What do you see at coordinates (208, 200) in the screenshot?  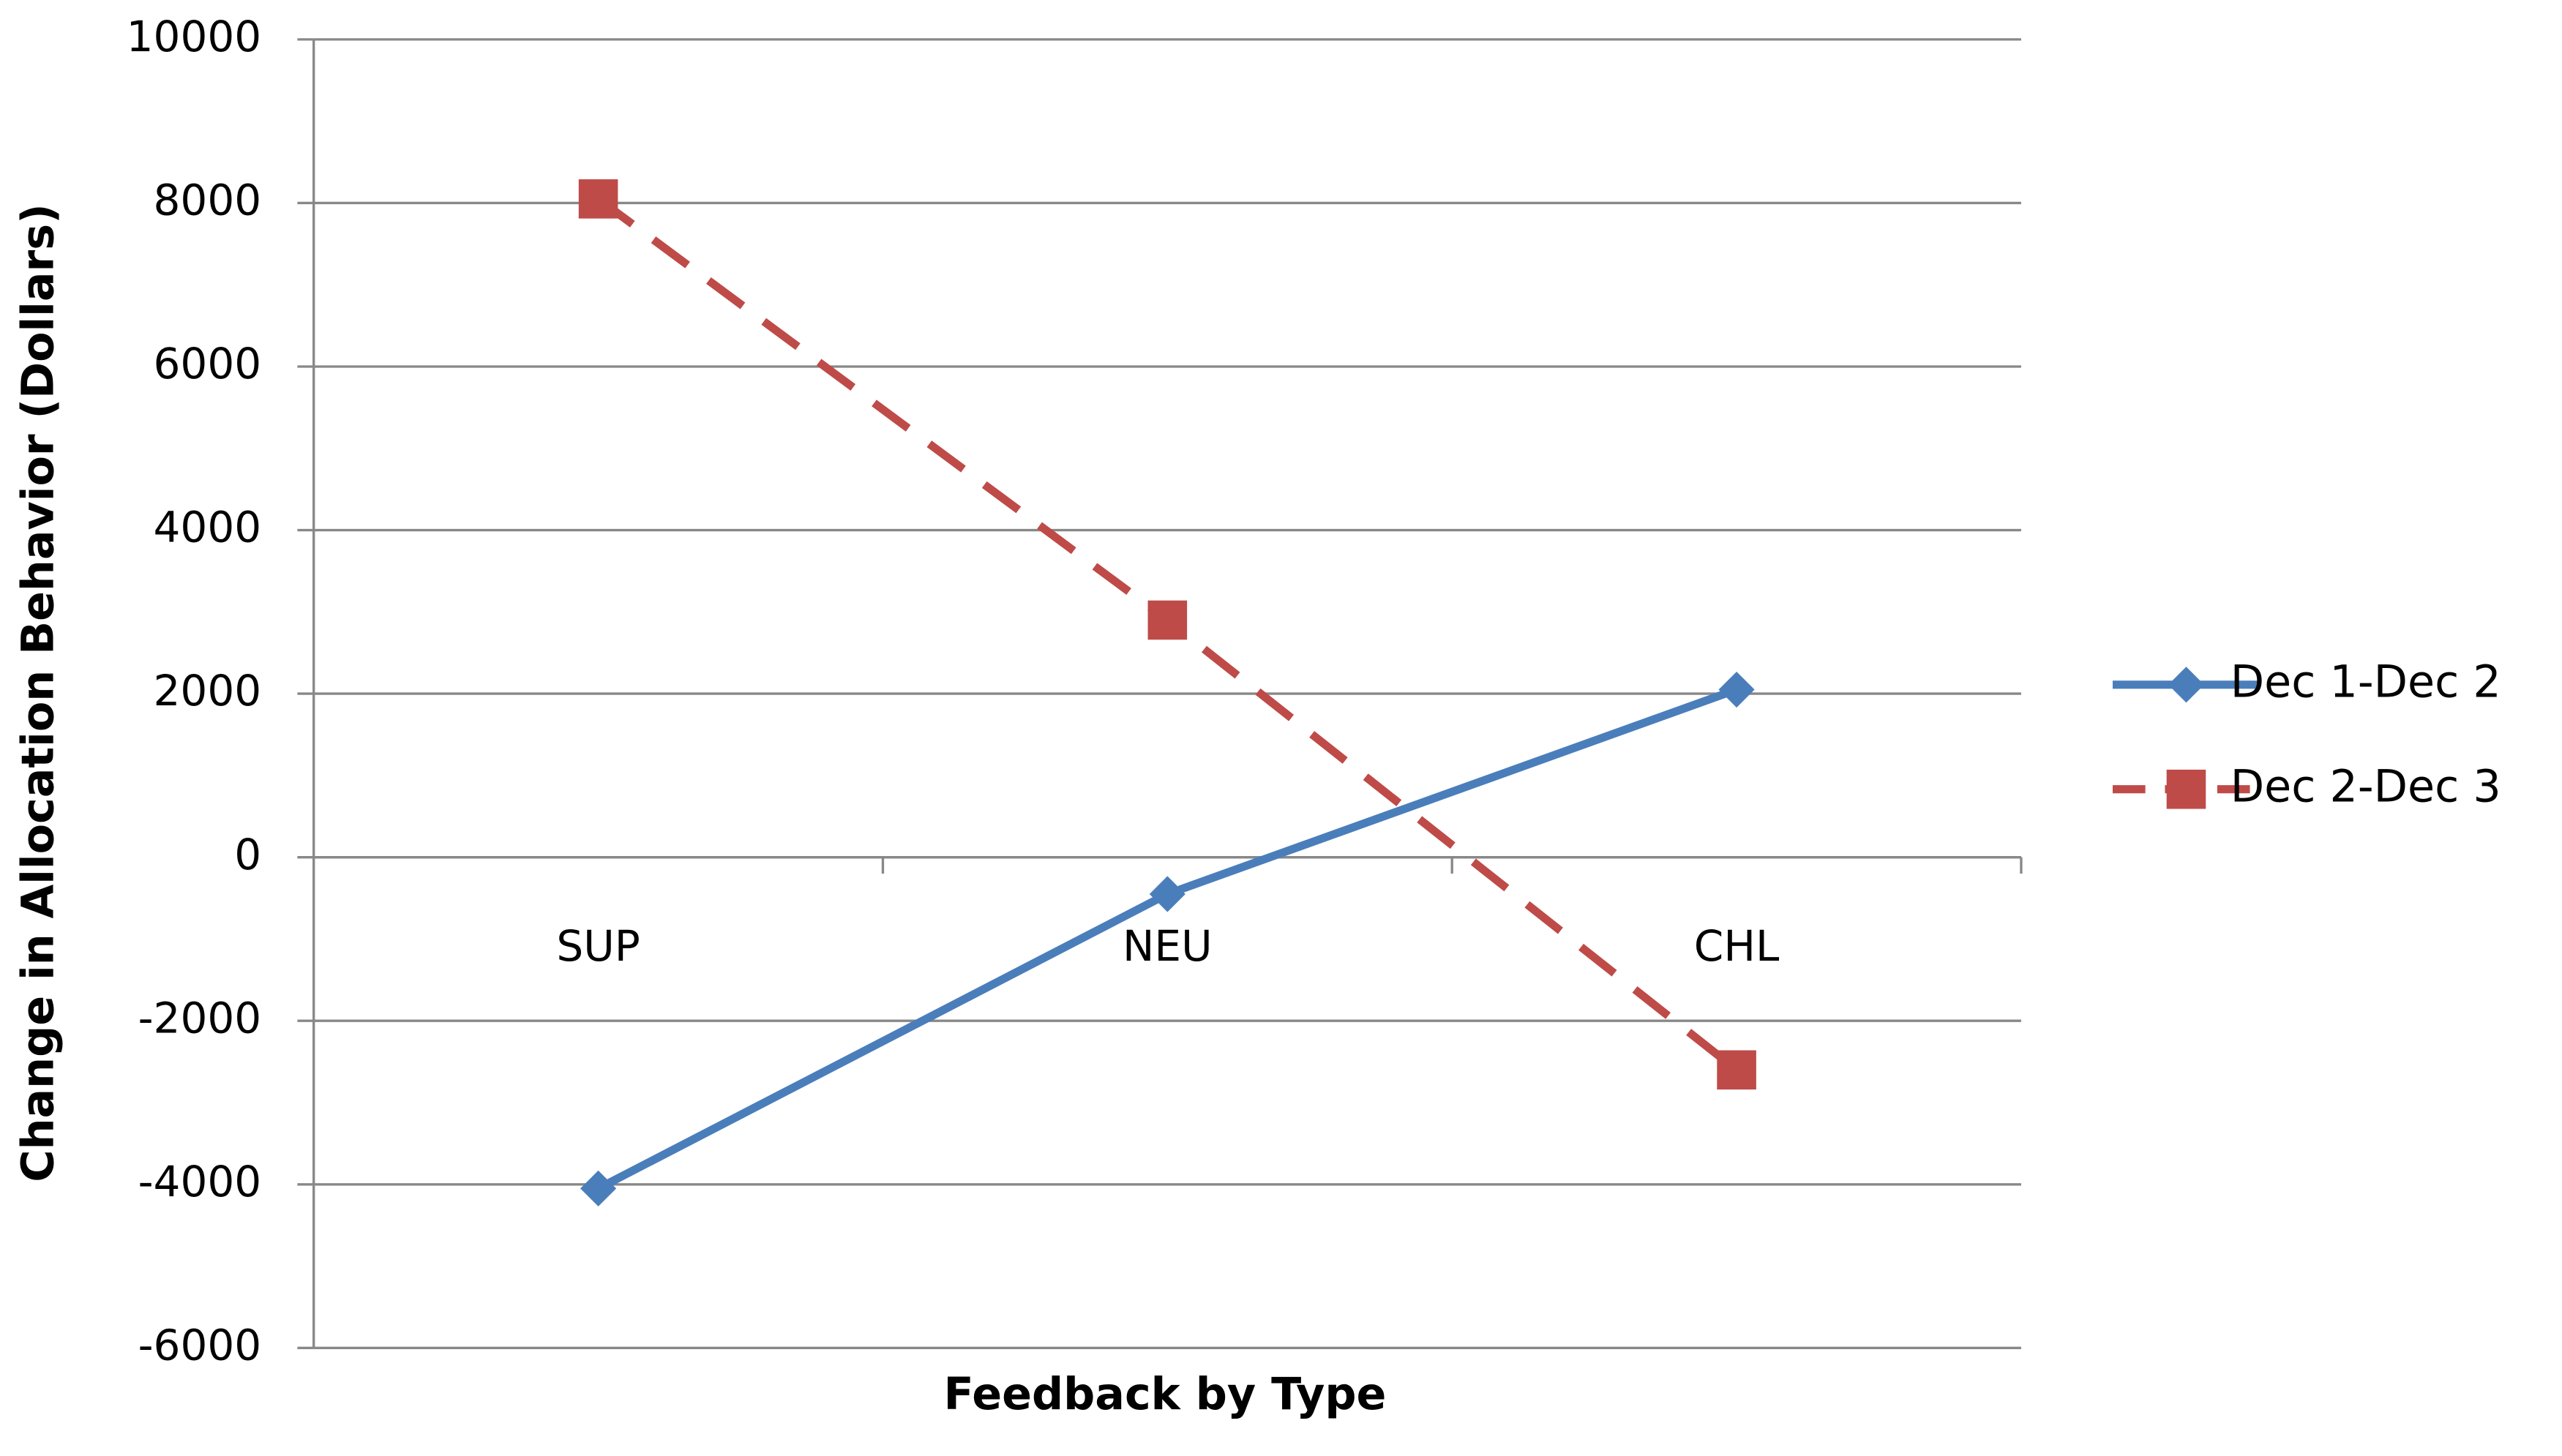 I see `y-tick-label: 8000` at bounding box center [208, 200].